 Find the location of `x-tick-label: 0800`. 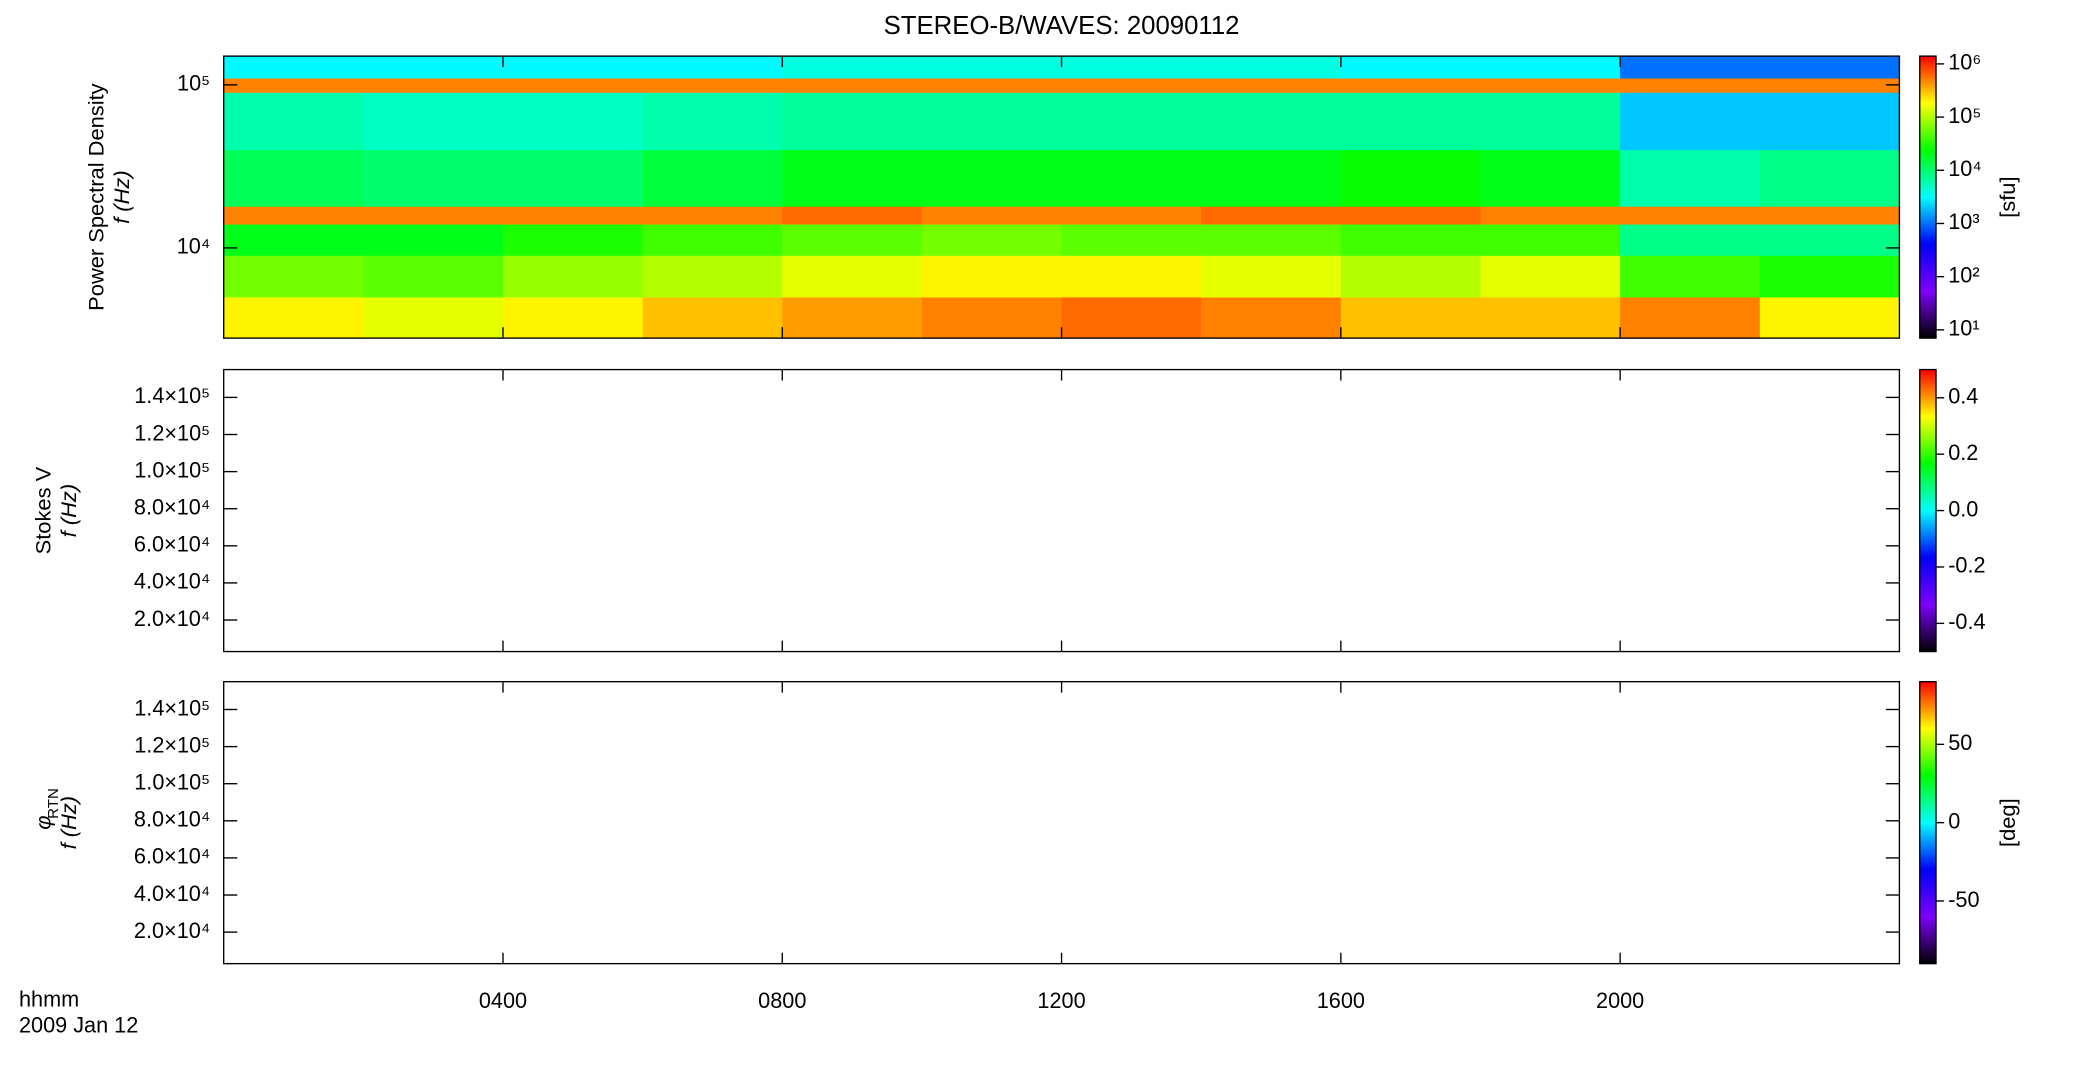

x-tick-label: 0800 is located at coordinates (782, 1000).